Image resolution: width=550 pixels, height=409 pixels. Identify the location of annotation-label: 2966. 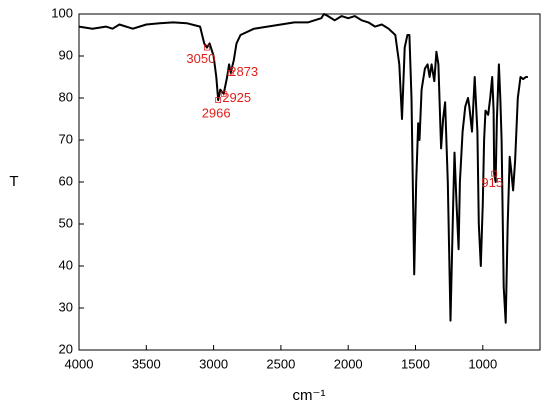
(216, 113).